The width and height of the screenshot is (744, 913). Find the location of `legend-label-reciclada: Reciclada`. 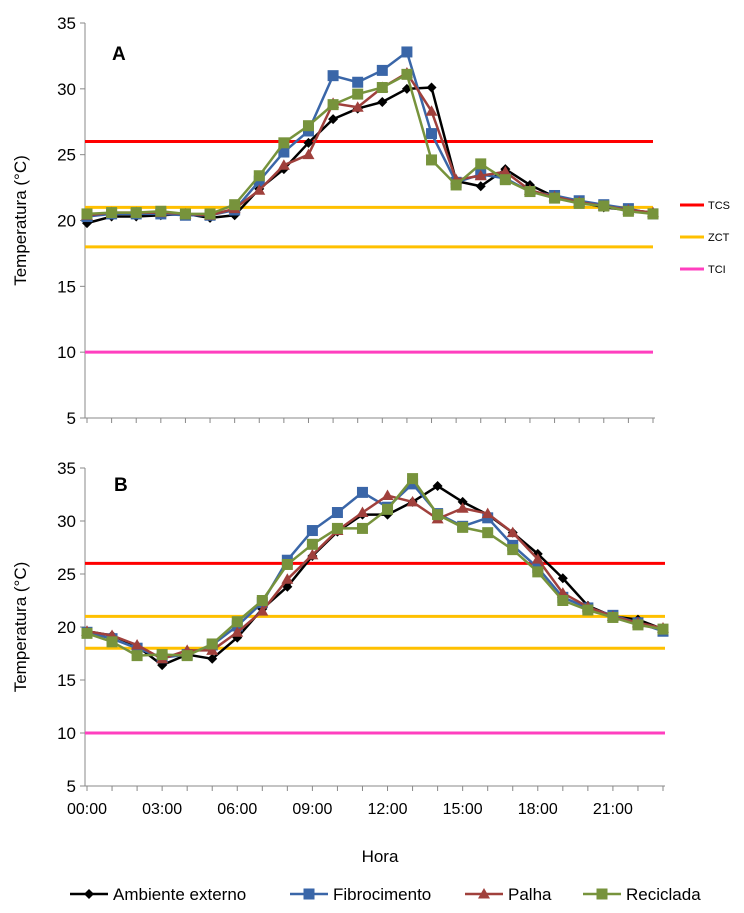

legend-label-reciclada: Reciclada is located at coordinates (663, 894).